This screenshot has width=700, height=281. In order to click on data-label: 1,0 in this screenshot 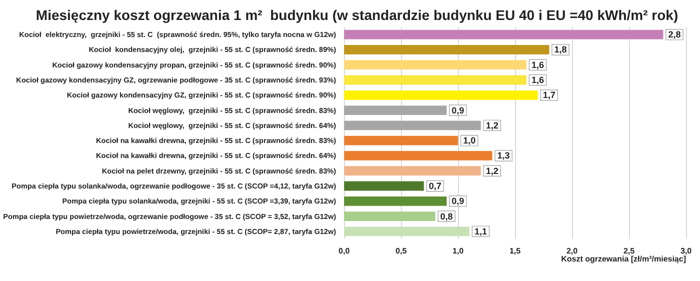, I will do `click(469, 141)`.